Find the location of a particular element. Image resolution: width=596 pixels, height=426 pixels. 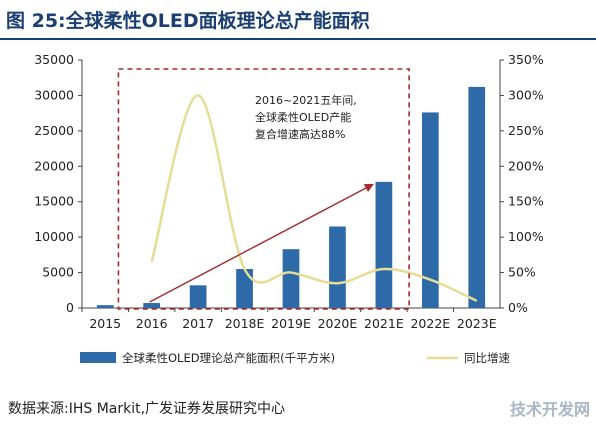

x-axis-tick-label: 2016 is located at coordinates (152, 323).